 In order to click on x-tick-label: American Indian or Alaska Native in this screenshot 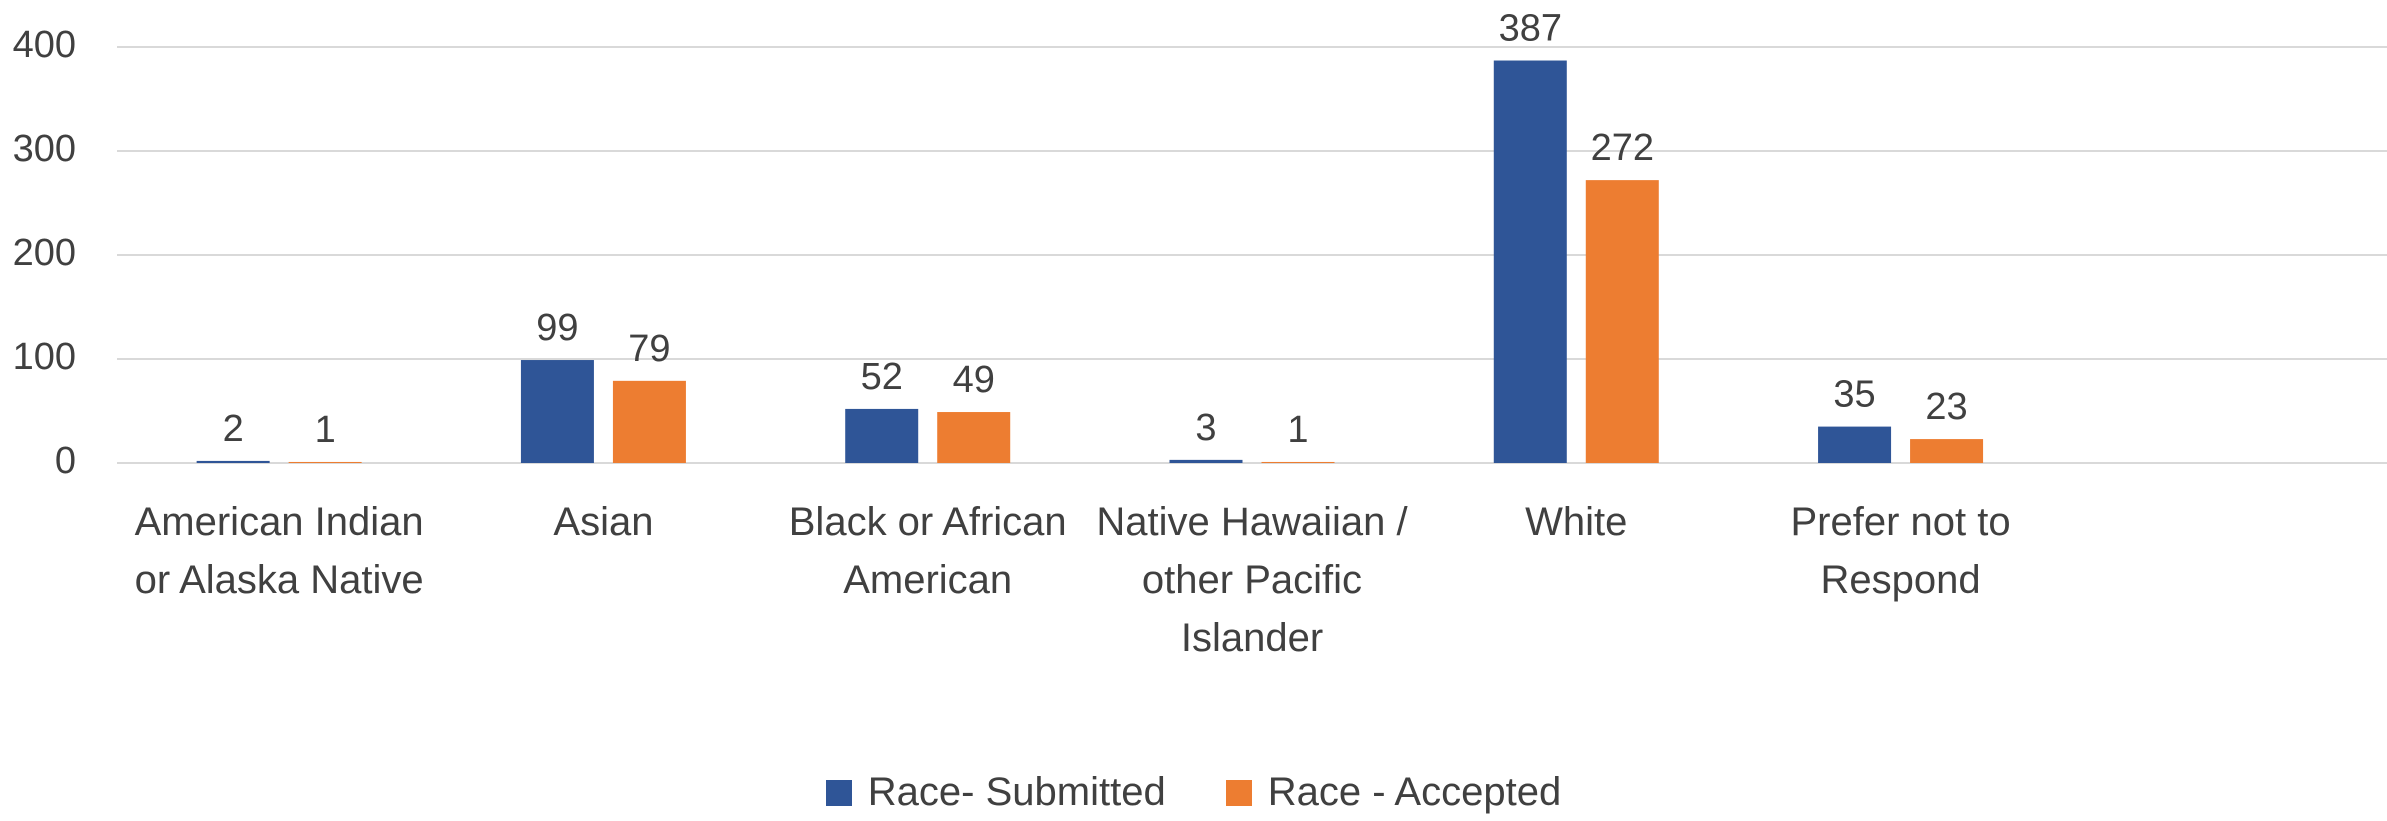, I will do `click(279, 551)`.